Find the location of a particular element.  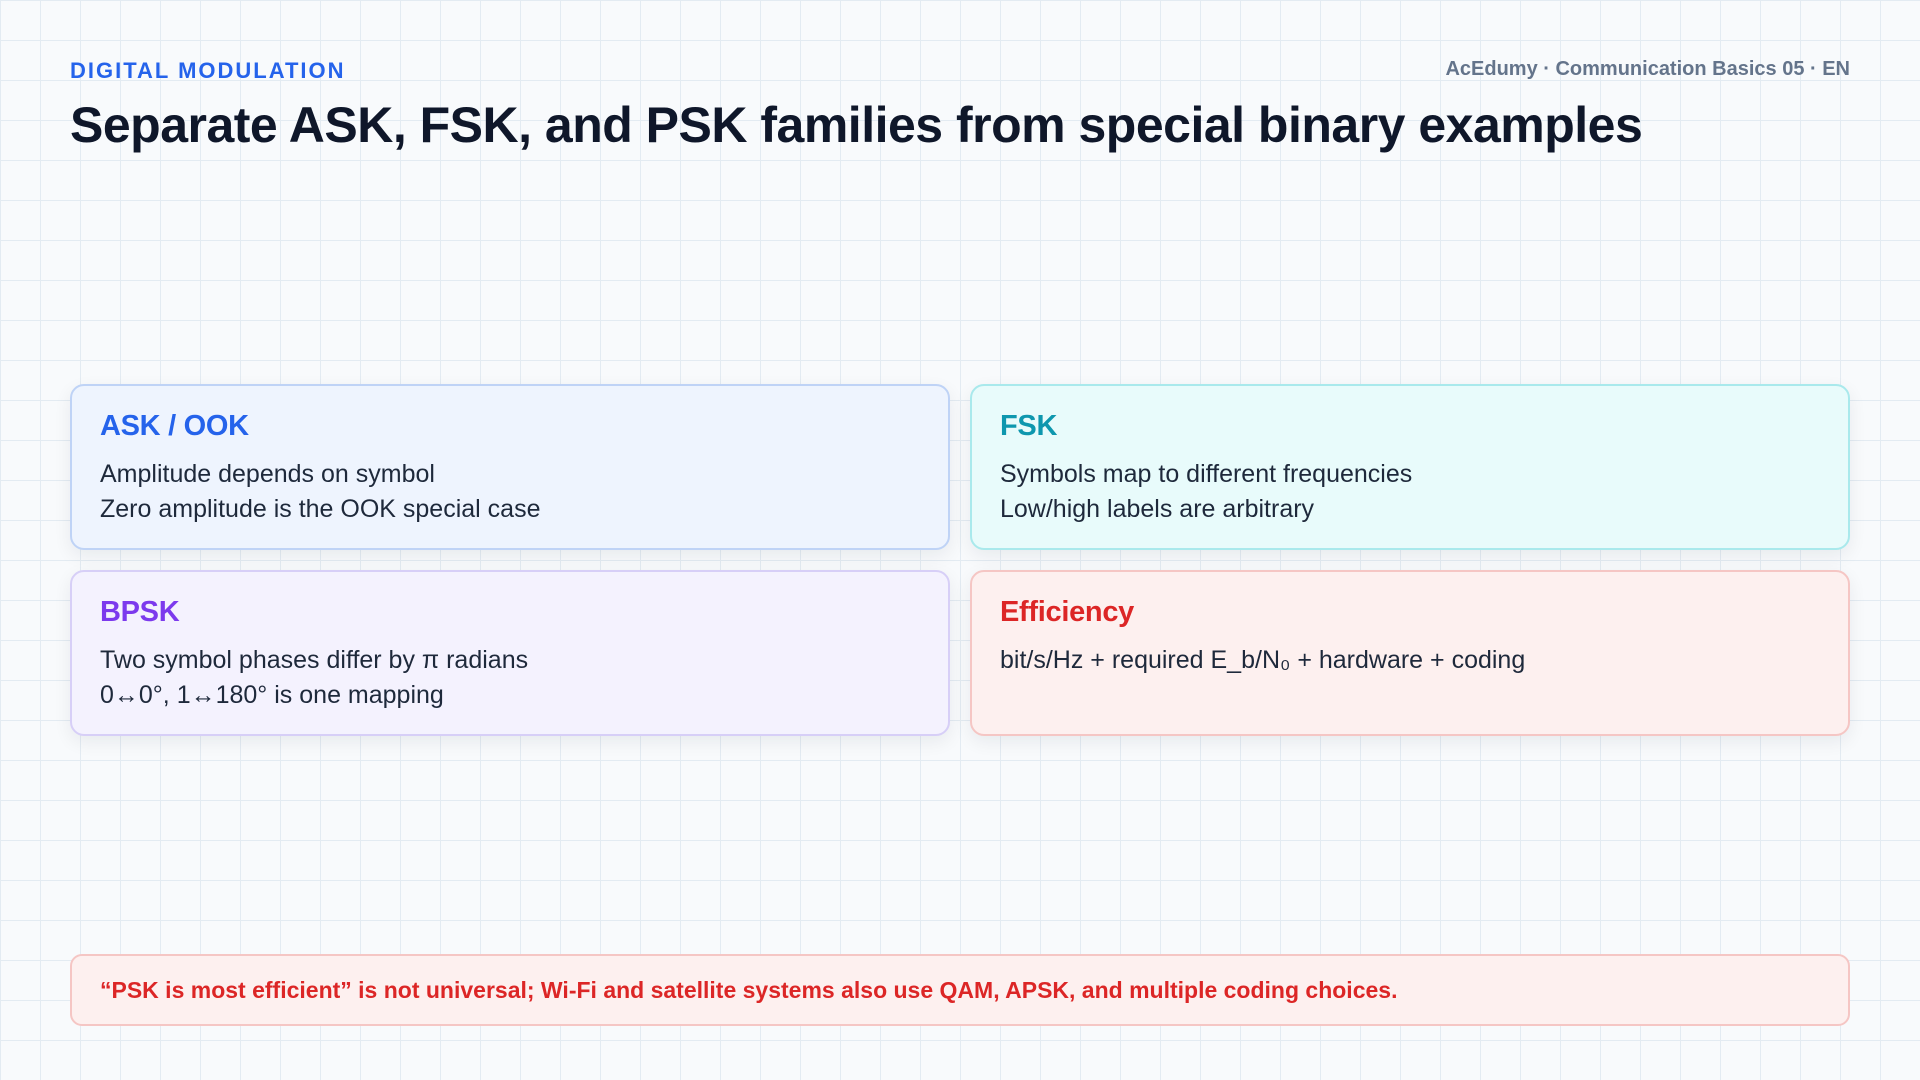

card-line: Two symbol phases differ by π radians is located at coordinates (314, 660).